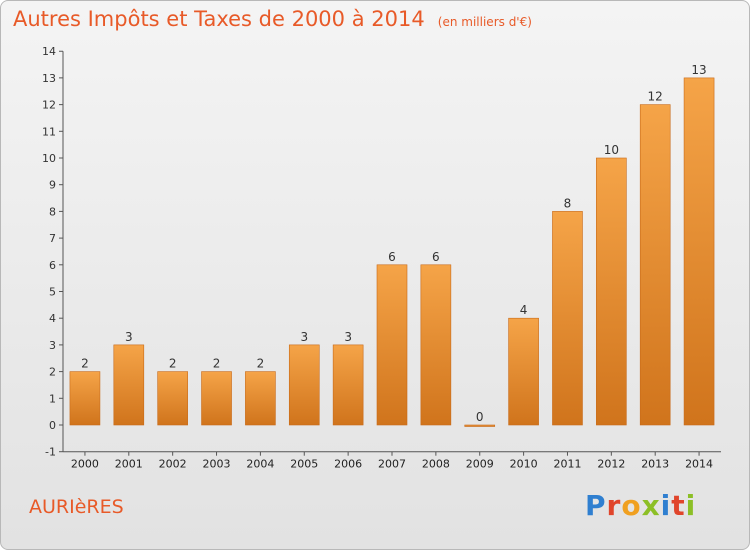 The image size is (750, 550). Describe the element at coordinates (348, 464) in the screenshot. I see `x-tick-label-2006: 2006` at that location.